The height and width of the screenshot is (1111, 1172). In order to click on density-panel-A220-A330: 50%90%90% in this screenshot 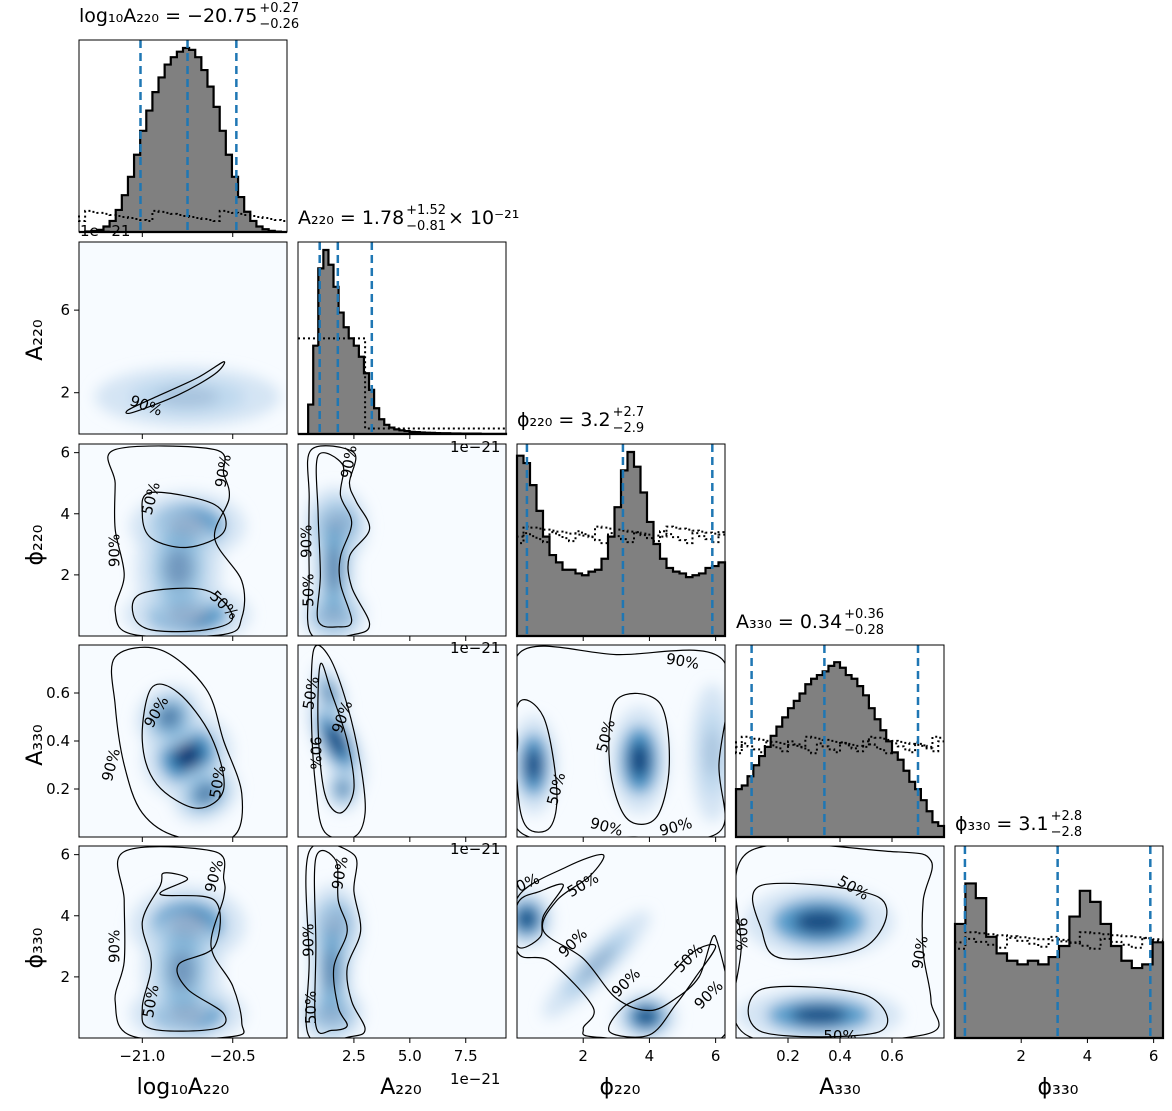, I will do `click(402, 741)`.